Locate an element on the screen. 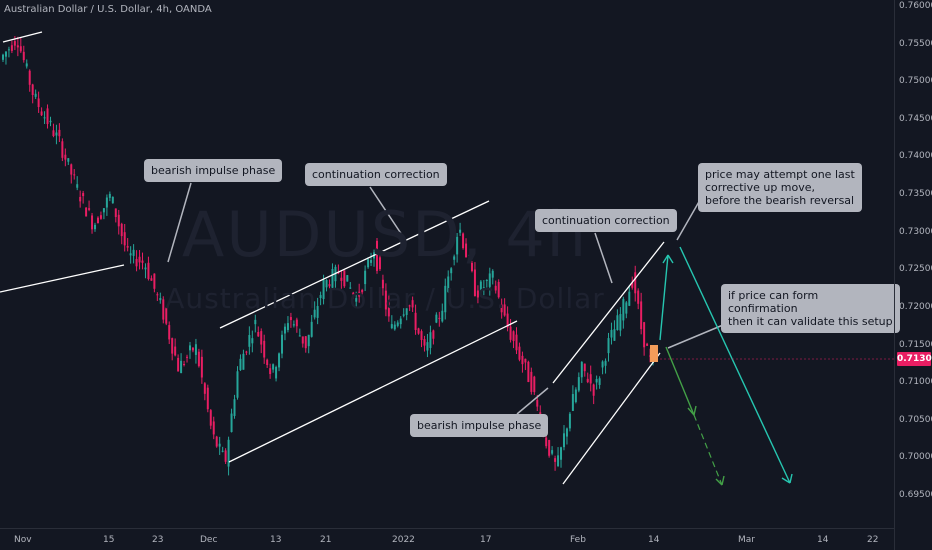  trendline-top-left is located at coordinates (22, 37).